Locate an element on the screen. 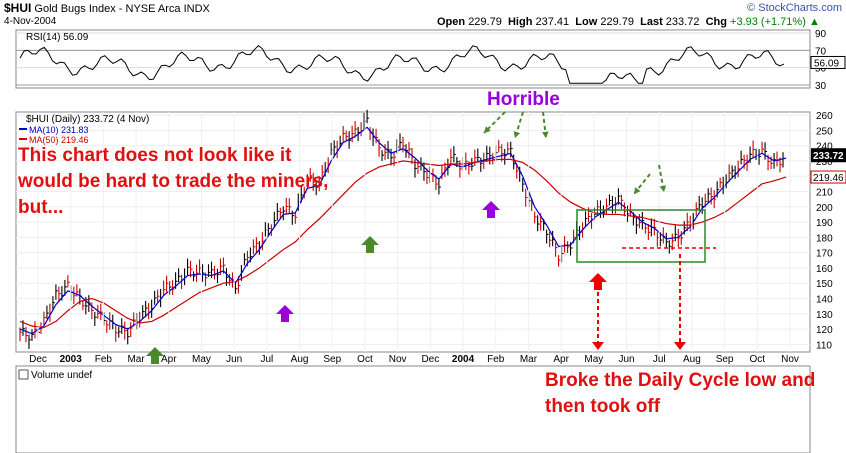  rsi-tick-label: 50 is located at coordinates (821, 69).